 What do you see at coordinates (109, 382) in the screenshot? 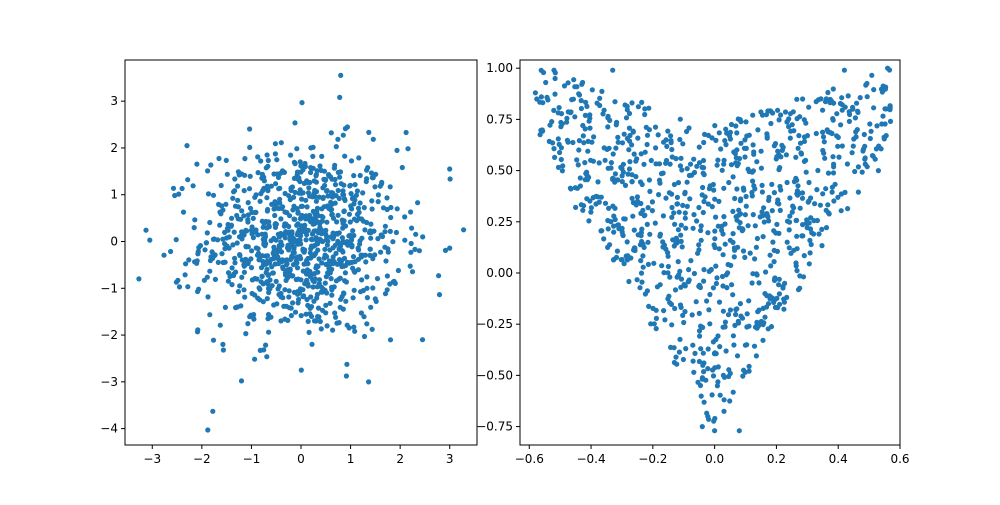
I see `y-tick-label: −3` at bounding box center [109, 382].